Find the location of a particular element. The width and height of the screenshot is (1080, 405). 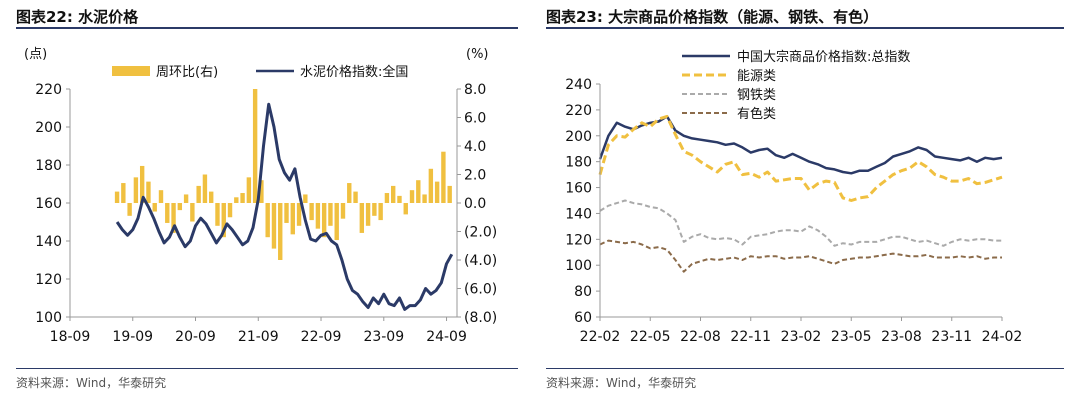

chart1-right-tick-label: 0.0 is located at coordinates (475, 204).